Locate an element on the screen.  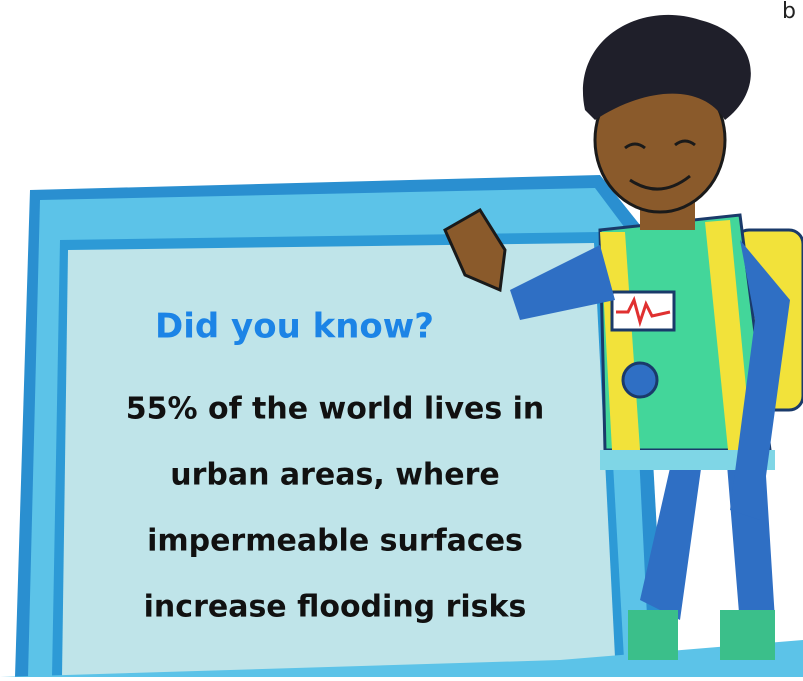
waving-arm is located at coordinates (562, 282).